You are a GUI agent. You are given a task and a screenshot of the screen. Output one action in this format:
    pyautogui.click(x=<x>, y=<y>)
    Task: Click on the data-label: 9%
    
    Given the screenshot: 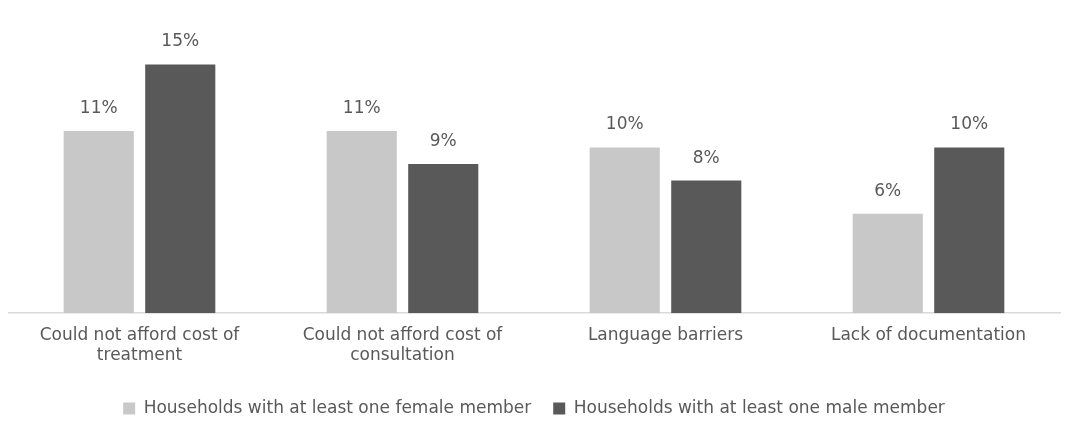 What is the action you would take?
    pyautogui.click(x=443, y=139)
    